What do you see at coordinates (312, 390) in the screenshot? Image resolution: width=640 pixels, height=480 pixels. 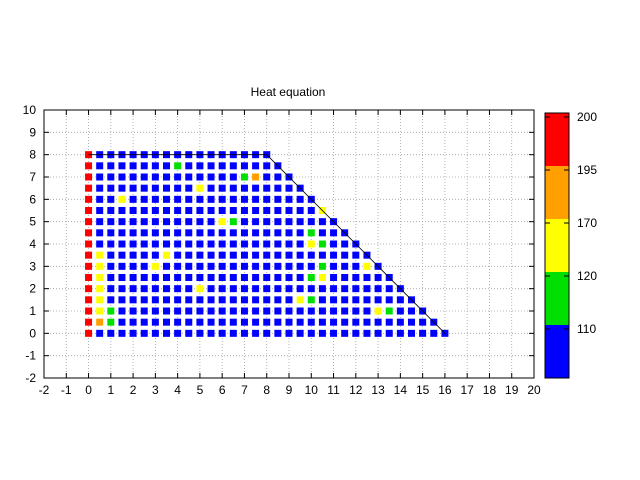 I see `x-tick-label: 10` at bounding box center [312, 390].